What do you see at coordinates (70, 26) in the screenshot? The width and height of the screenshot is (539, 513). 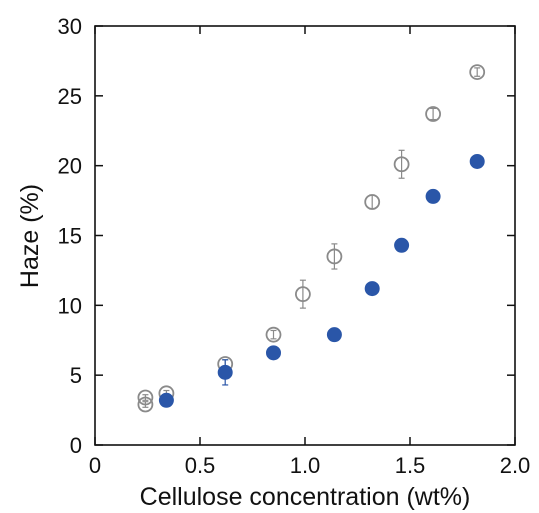 I see `y-tick-label: 30` at bounding box center [70, 26].